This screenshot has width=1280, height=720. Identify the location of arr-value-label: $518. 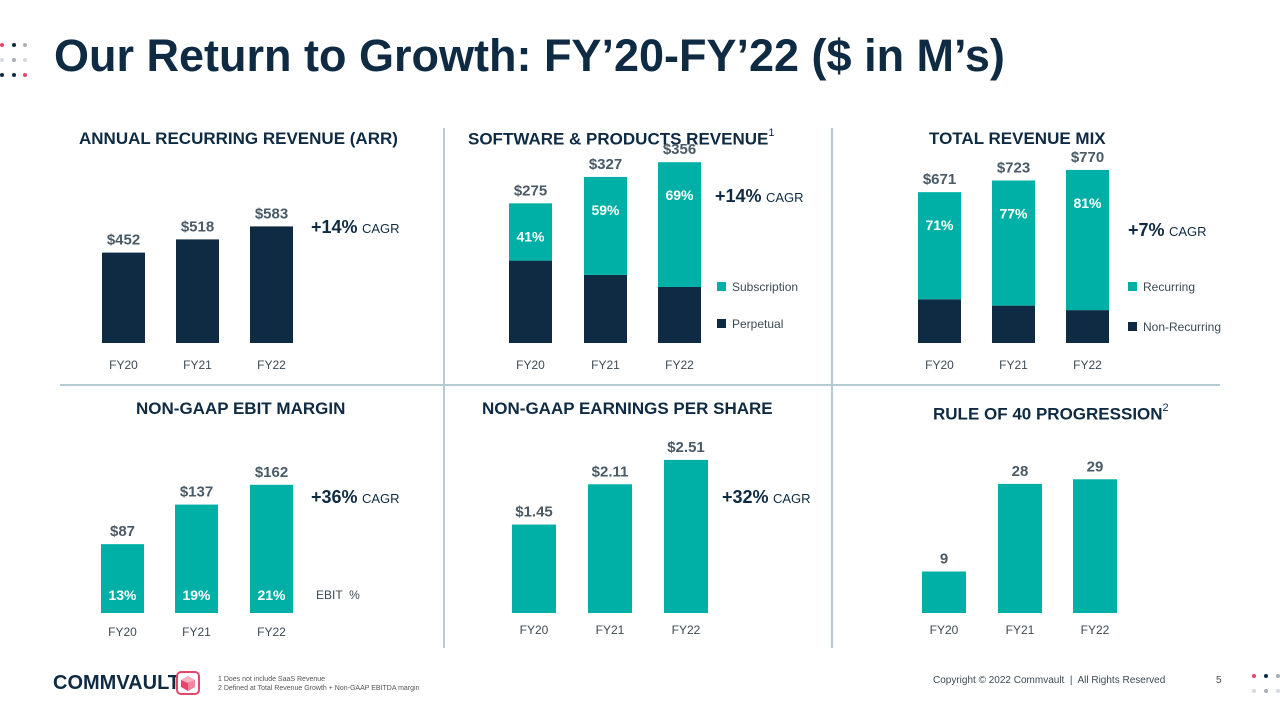
(197, 226).